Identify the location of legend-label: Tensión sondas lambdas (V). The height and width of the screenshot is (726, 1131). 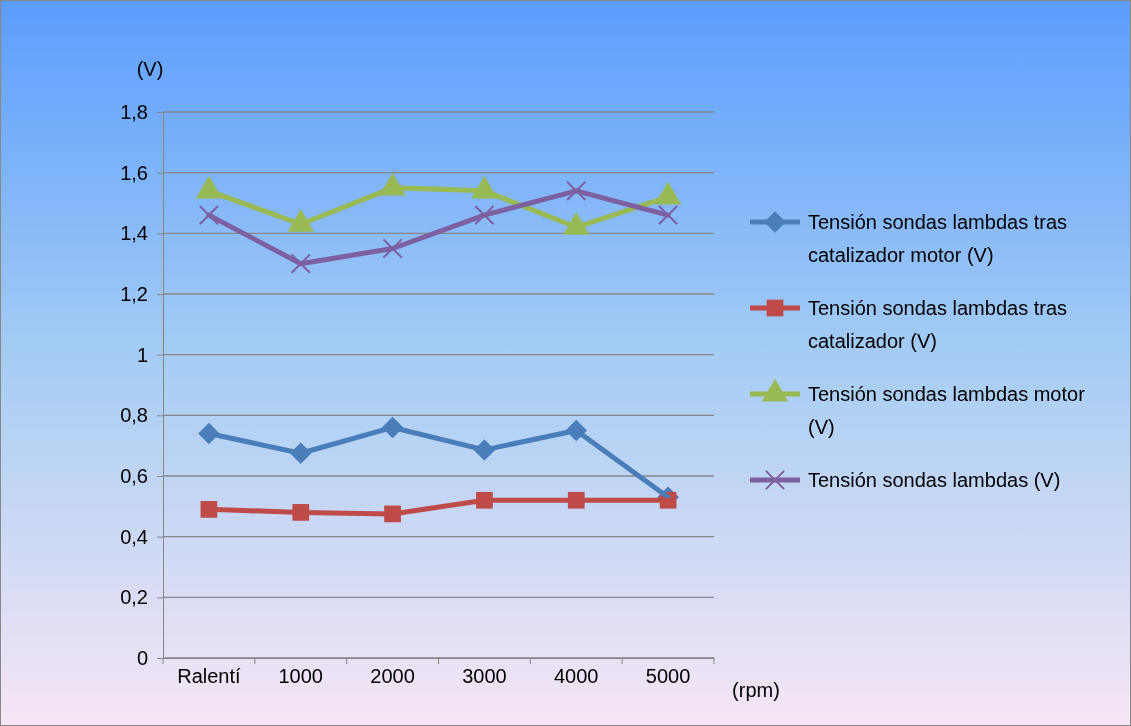
(934, 480).